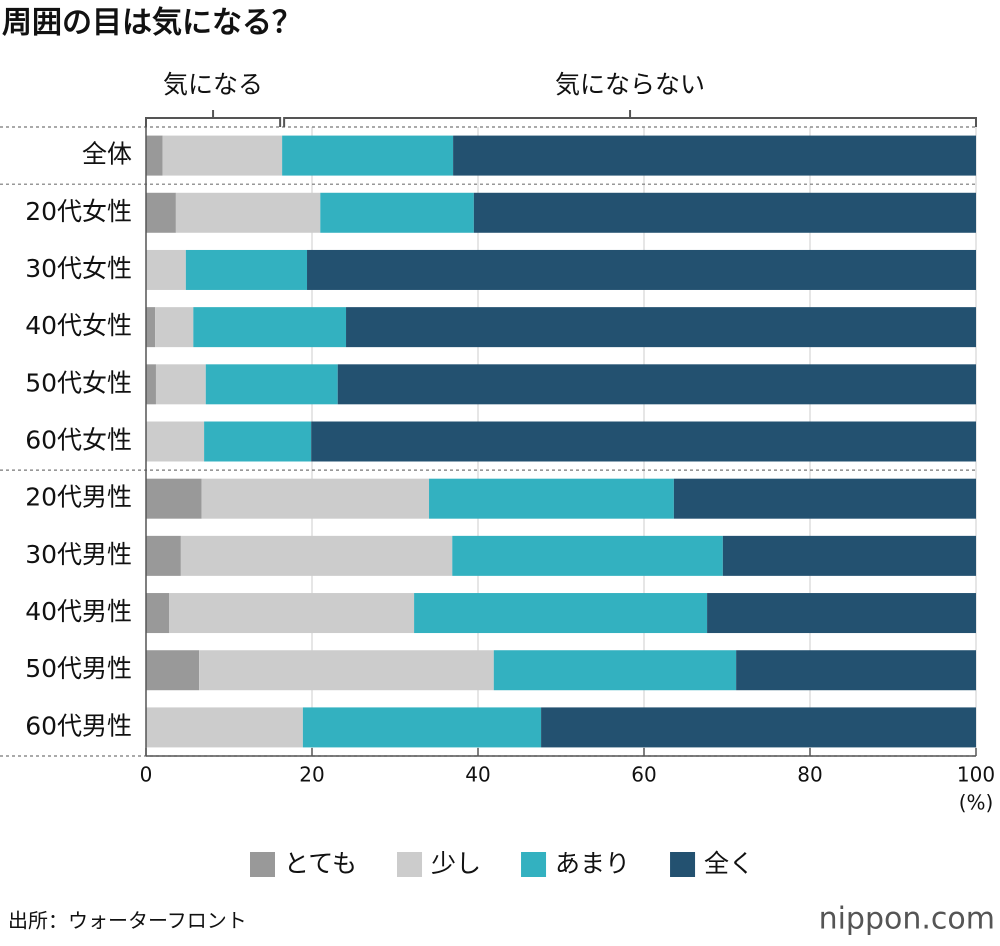 The image size is (1000, 946). I want to click on y-tick-label: 30代男性, so click(78, 554).